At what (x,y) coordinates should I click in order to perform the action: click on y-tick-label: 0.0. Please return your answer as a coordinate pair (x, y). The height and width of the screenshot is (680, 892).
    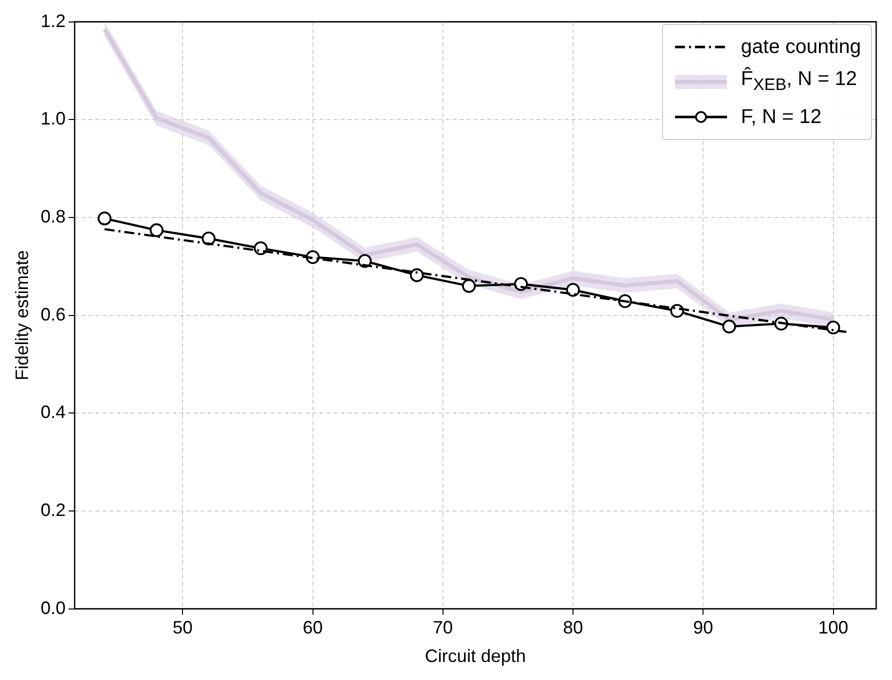
    Looking at the image, I should click on (53, 608).